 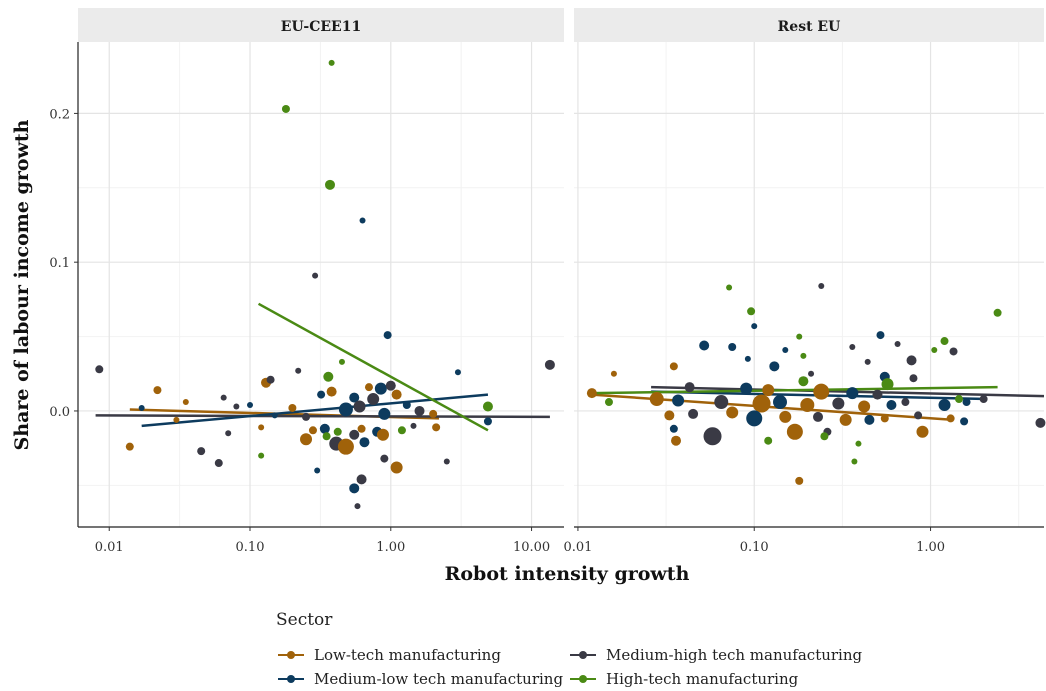 I want to click on points-rest-eu, so click(x=816, y=383).